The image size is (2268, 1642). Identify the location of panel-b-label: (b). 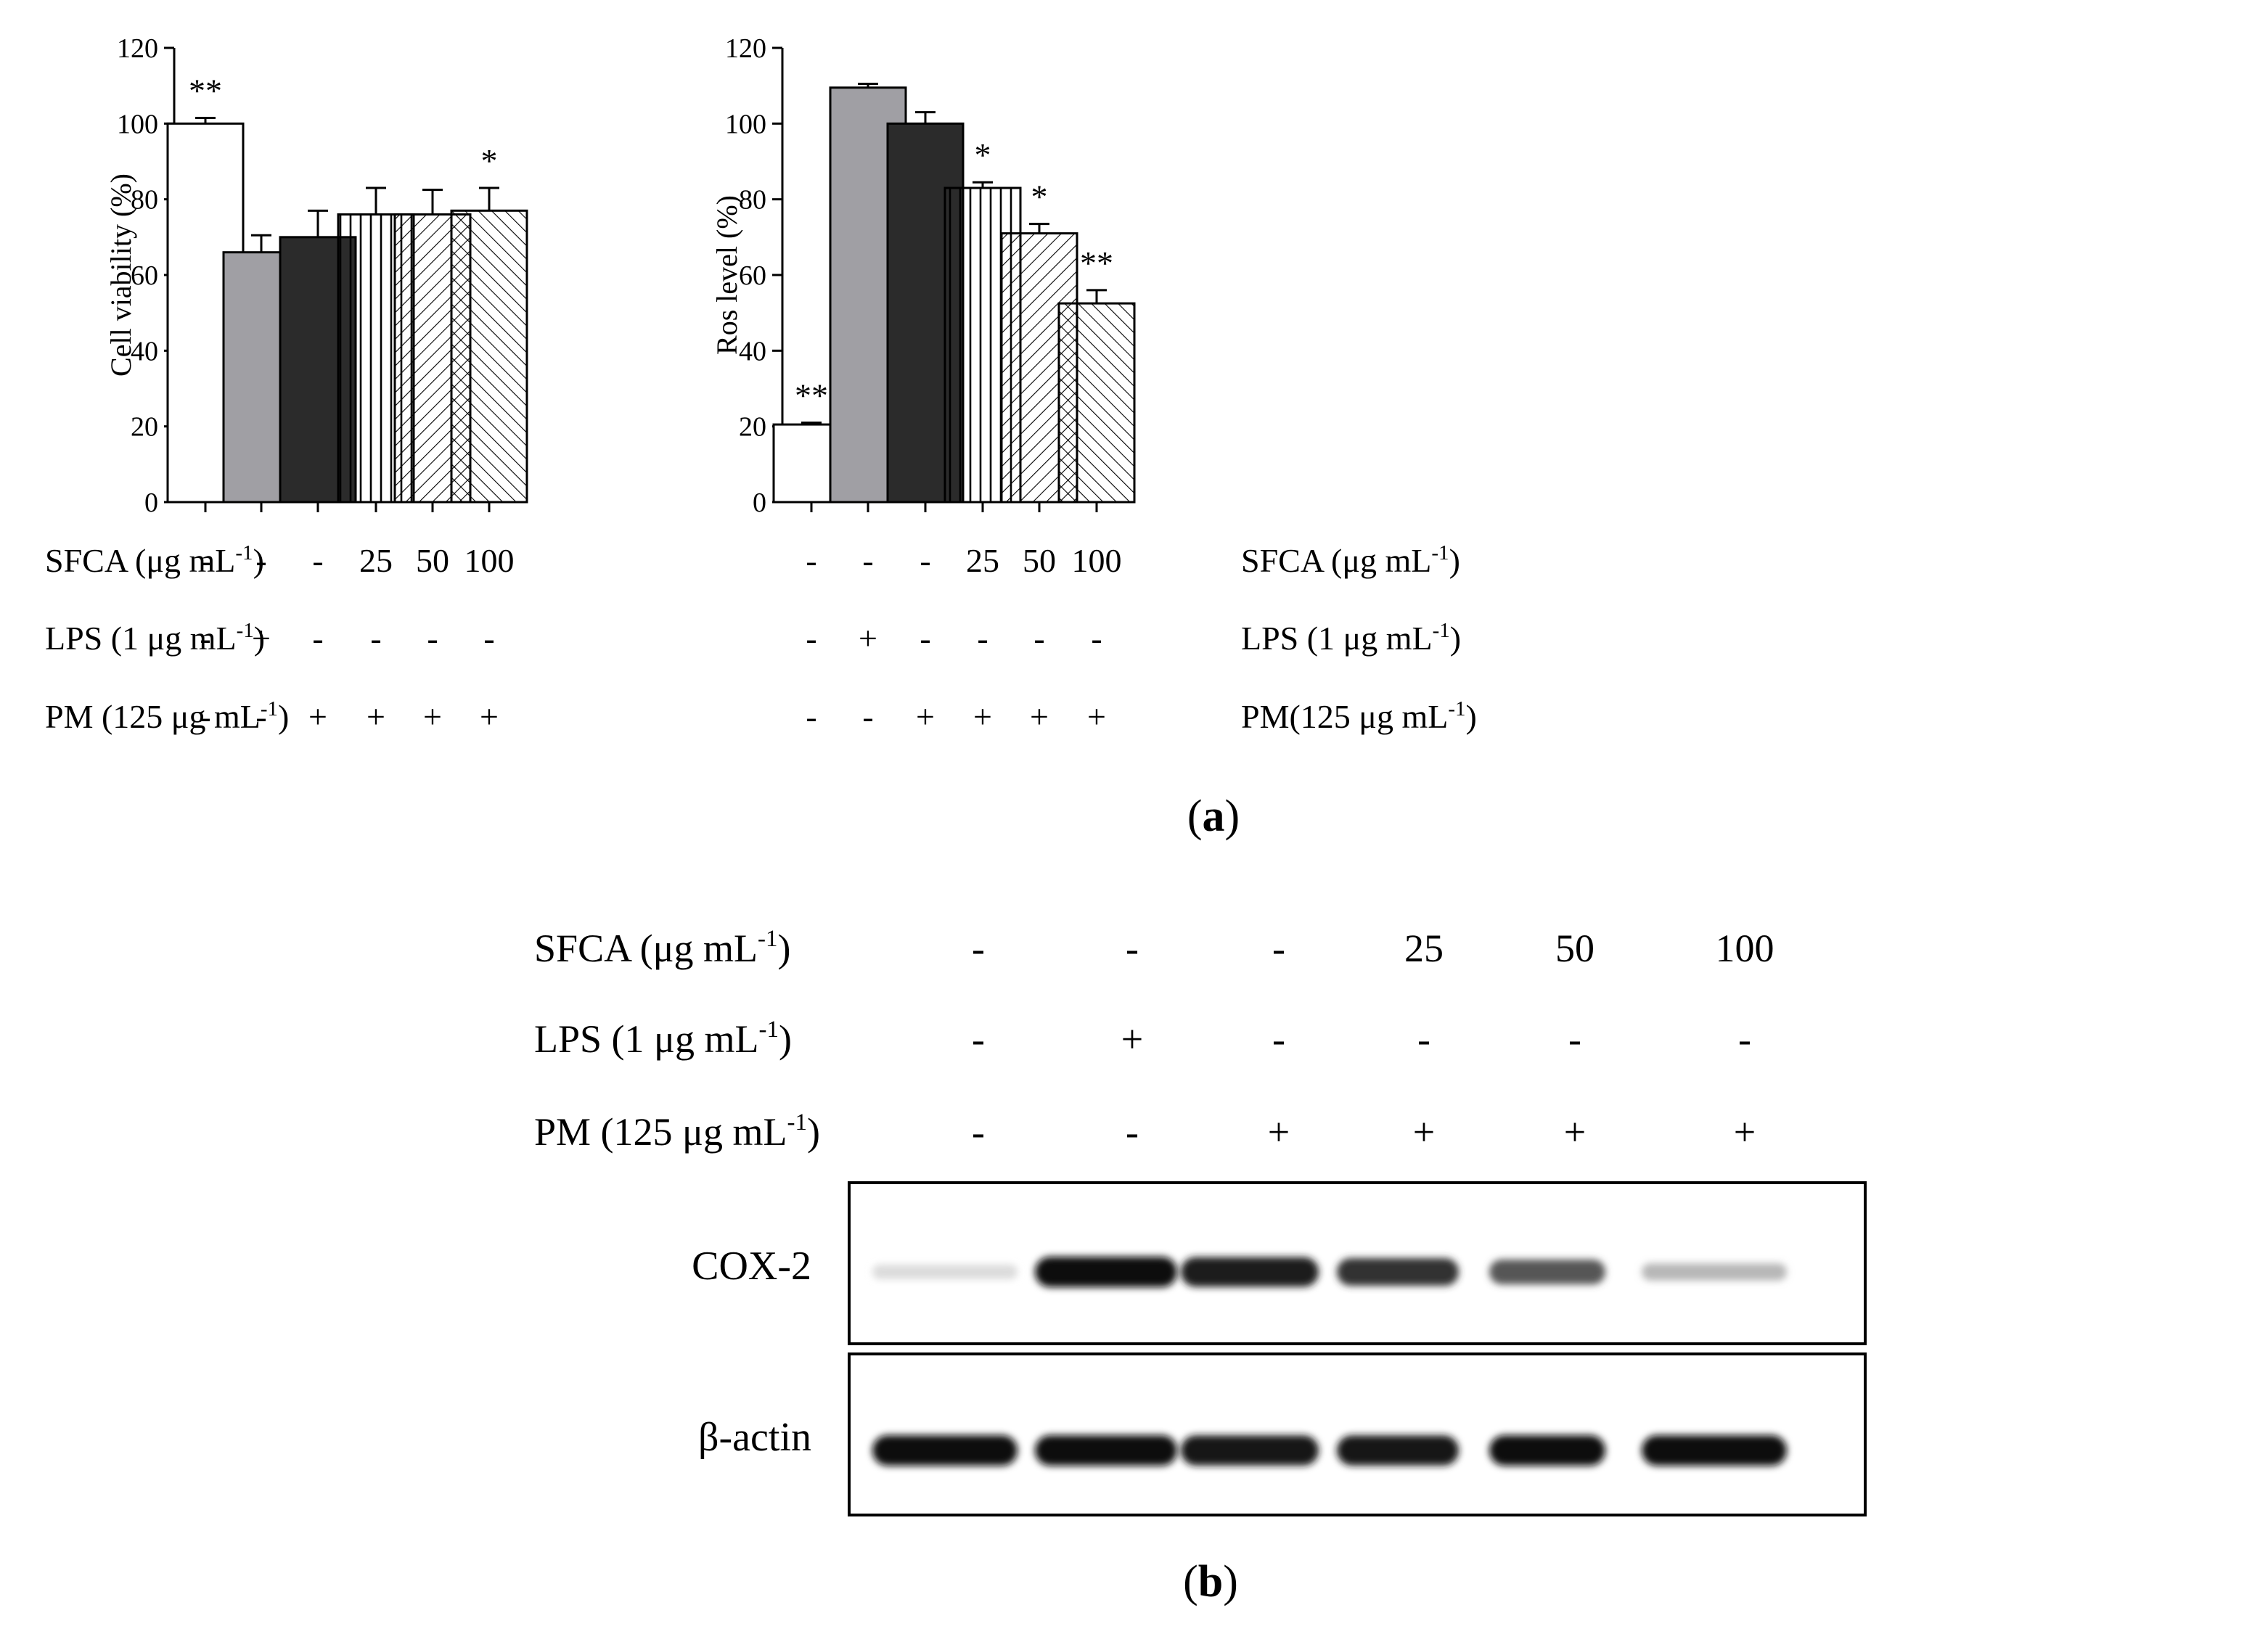
(1210, 1582).